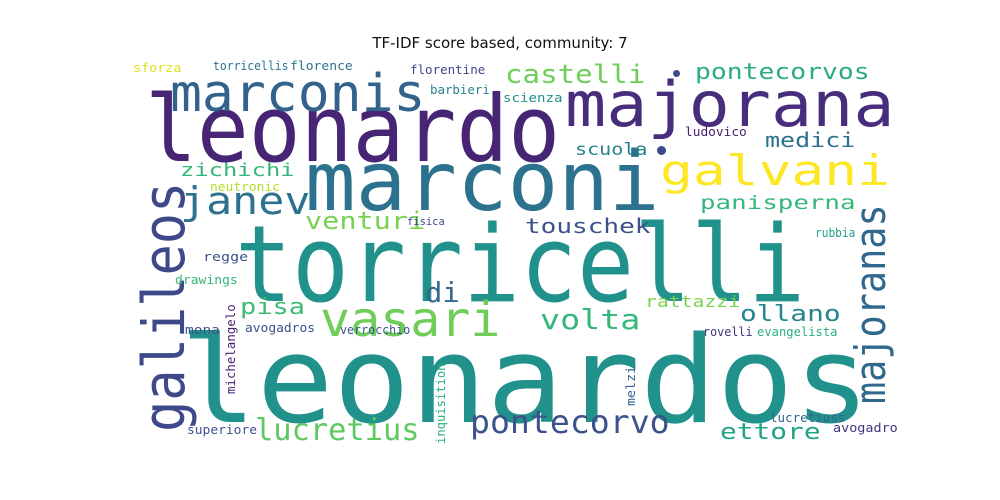 Image resolution: width=1000 pixels, height=500 pixels. Describe the element at coordinates (237, 170) in the screenshot. I see `word-zichichi: zichichi` at that location.